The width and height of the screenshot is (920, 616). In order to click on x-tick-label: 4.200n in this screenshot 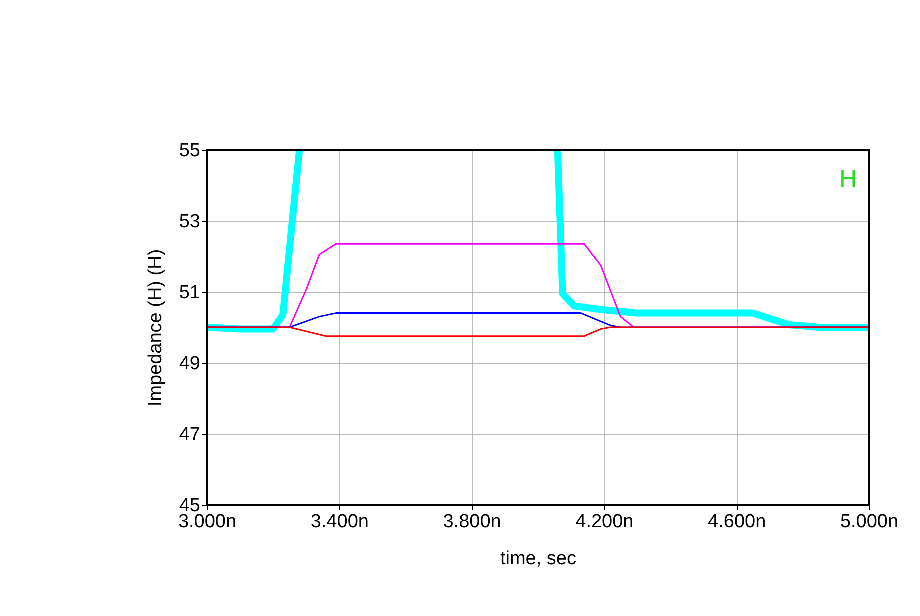, I will do `click(605, 522)`.